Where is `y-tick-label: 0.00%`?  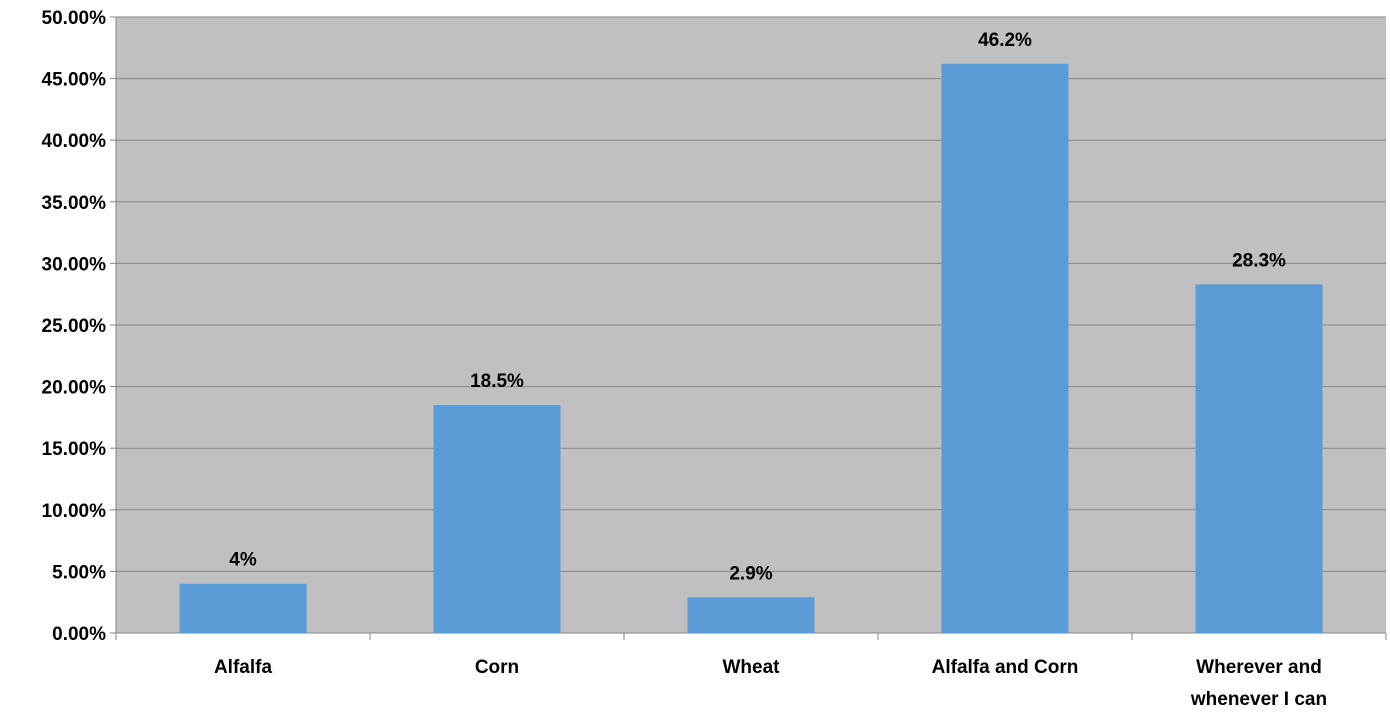
y-tick-label: 0.00% is located at coordinates (79, 634).